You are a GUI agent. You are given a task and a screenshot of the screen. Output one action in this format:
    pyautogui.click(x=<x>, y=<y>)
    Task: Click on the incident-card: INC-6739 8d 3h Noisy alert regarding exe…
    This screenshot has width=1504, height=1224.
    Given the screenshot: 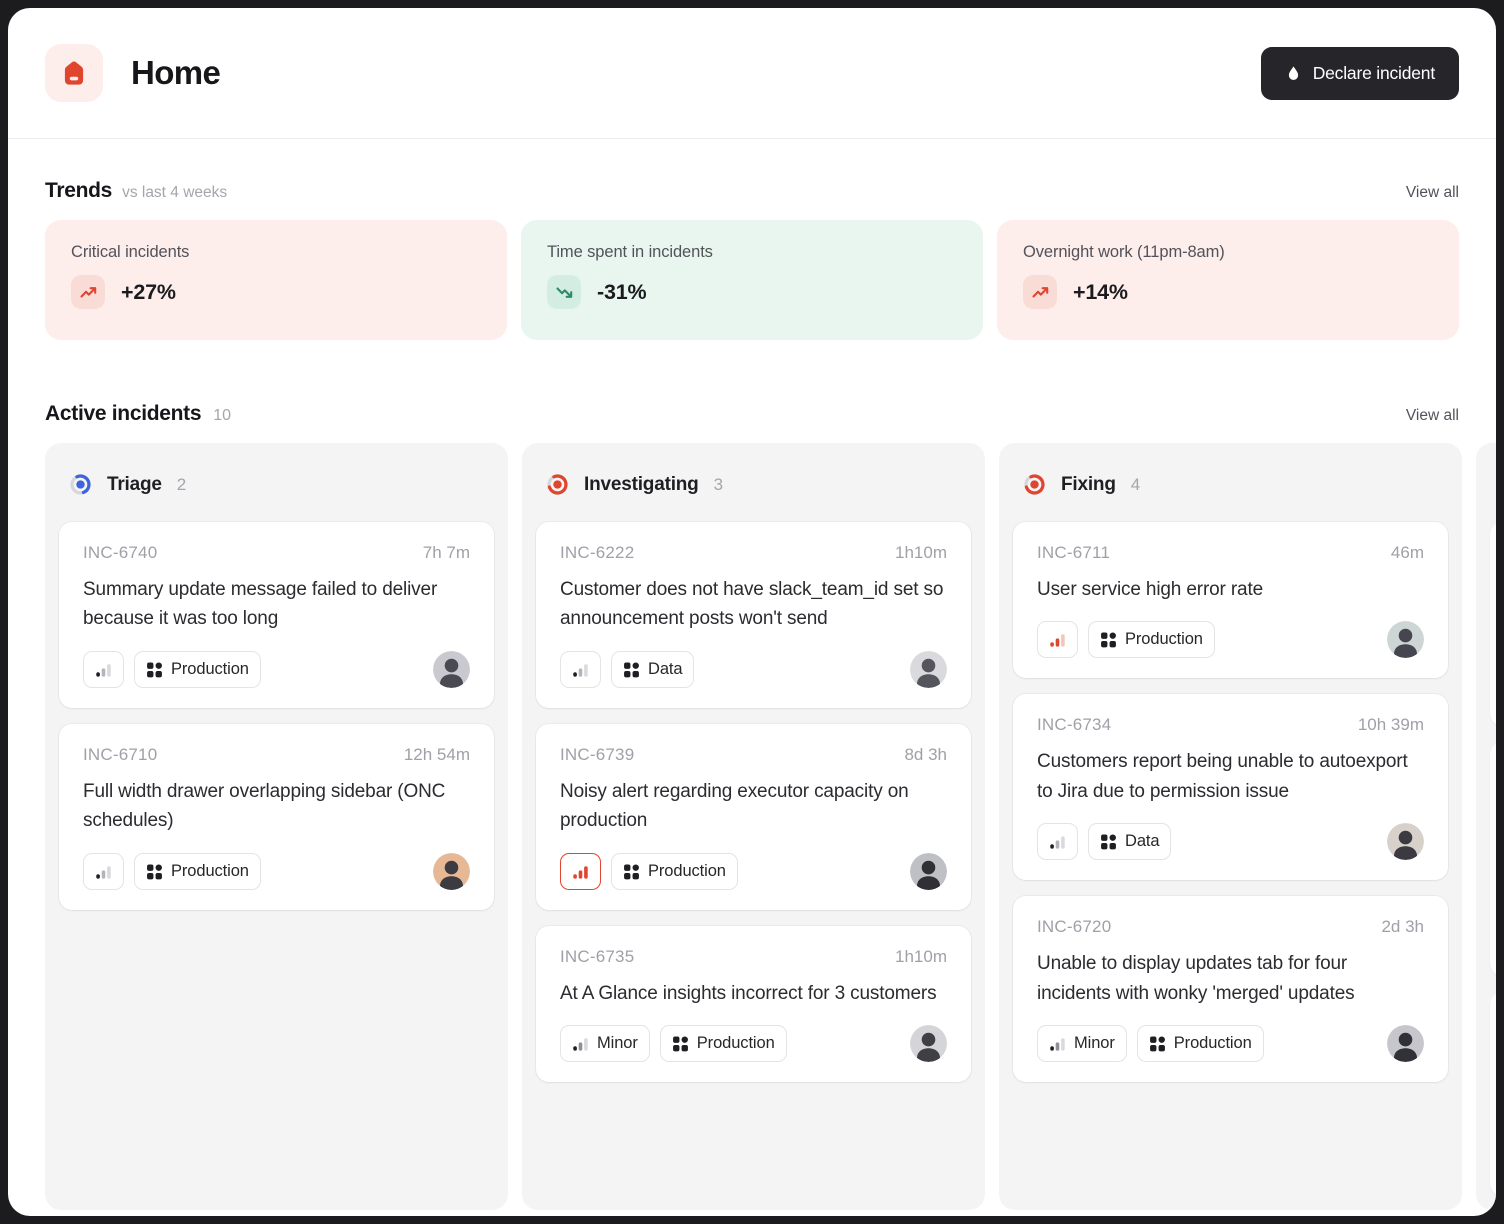 What is the action you would take?
    pyautogui.click(x=753, y=816)
    